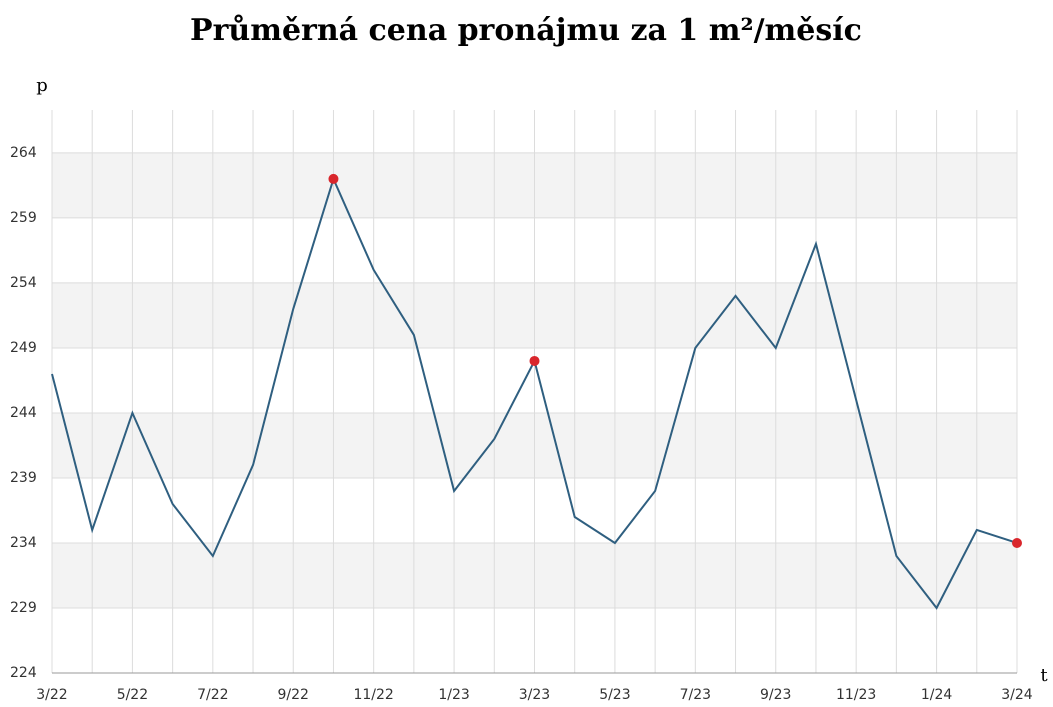  I want to click on y-tick-label: 264, so click(23, 153).